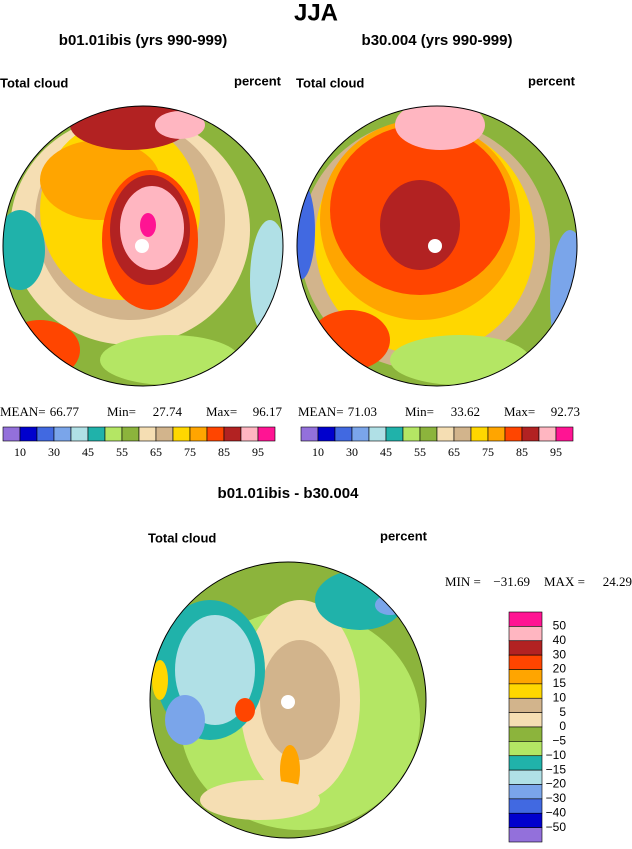 This screenshot has width=632, height=849. What do you see at coordinates (289, 493) in the screenshot?
I see `panel-title: b01.01ibis - b30.004` at bounding box center [289, 493].